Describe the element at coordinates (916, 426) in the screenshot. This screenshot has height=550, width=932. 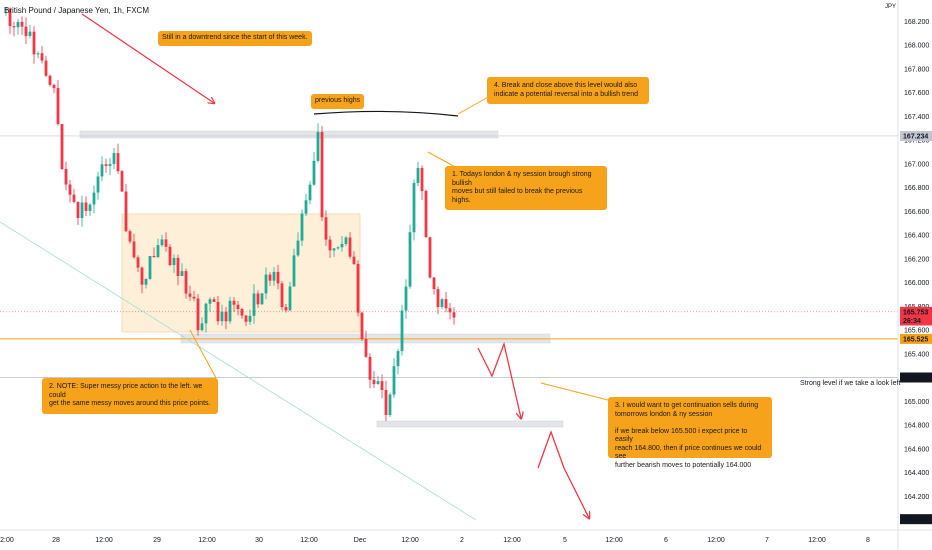
I see `price-tick-label: 164.800` at that location.